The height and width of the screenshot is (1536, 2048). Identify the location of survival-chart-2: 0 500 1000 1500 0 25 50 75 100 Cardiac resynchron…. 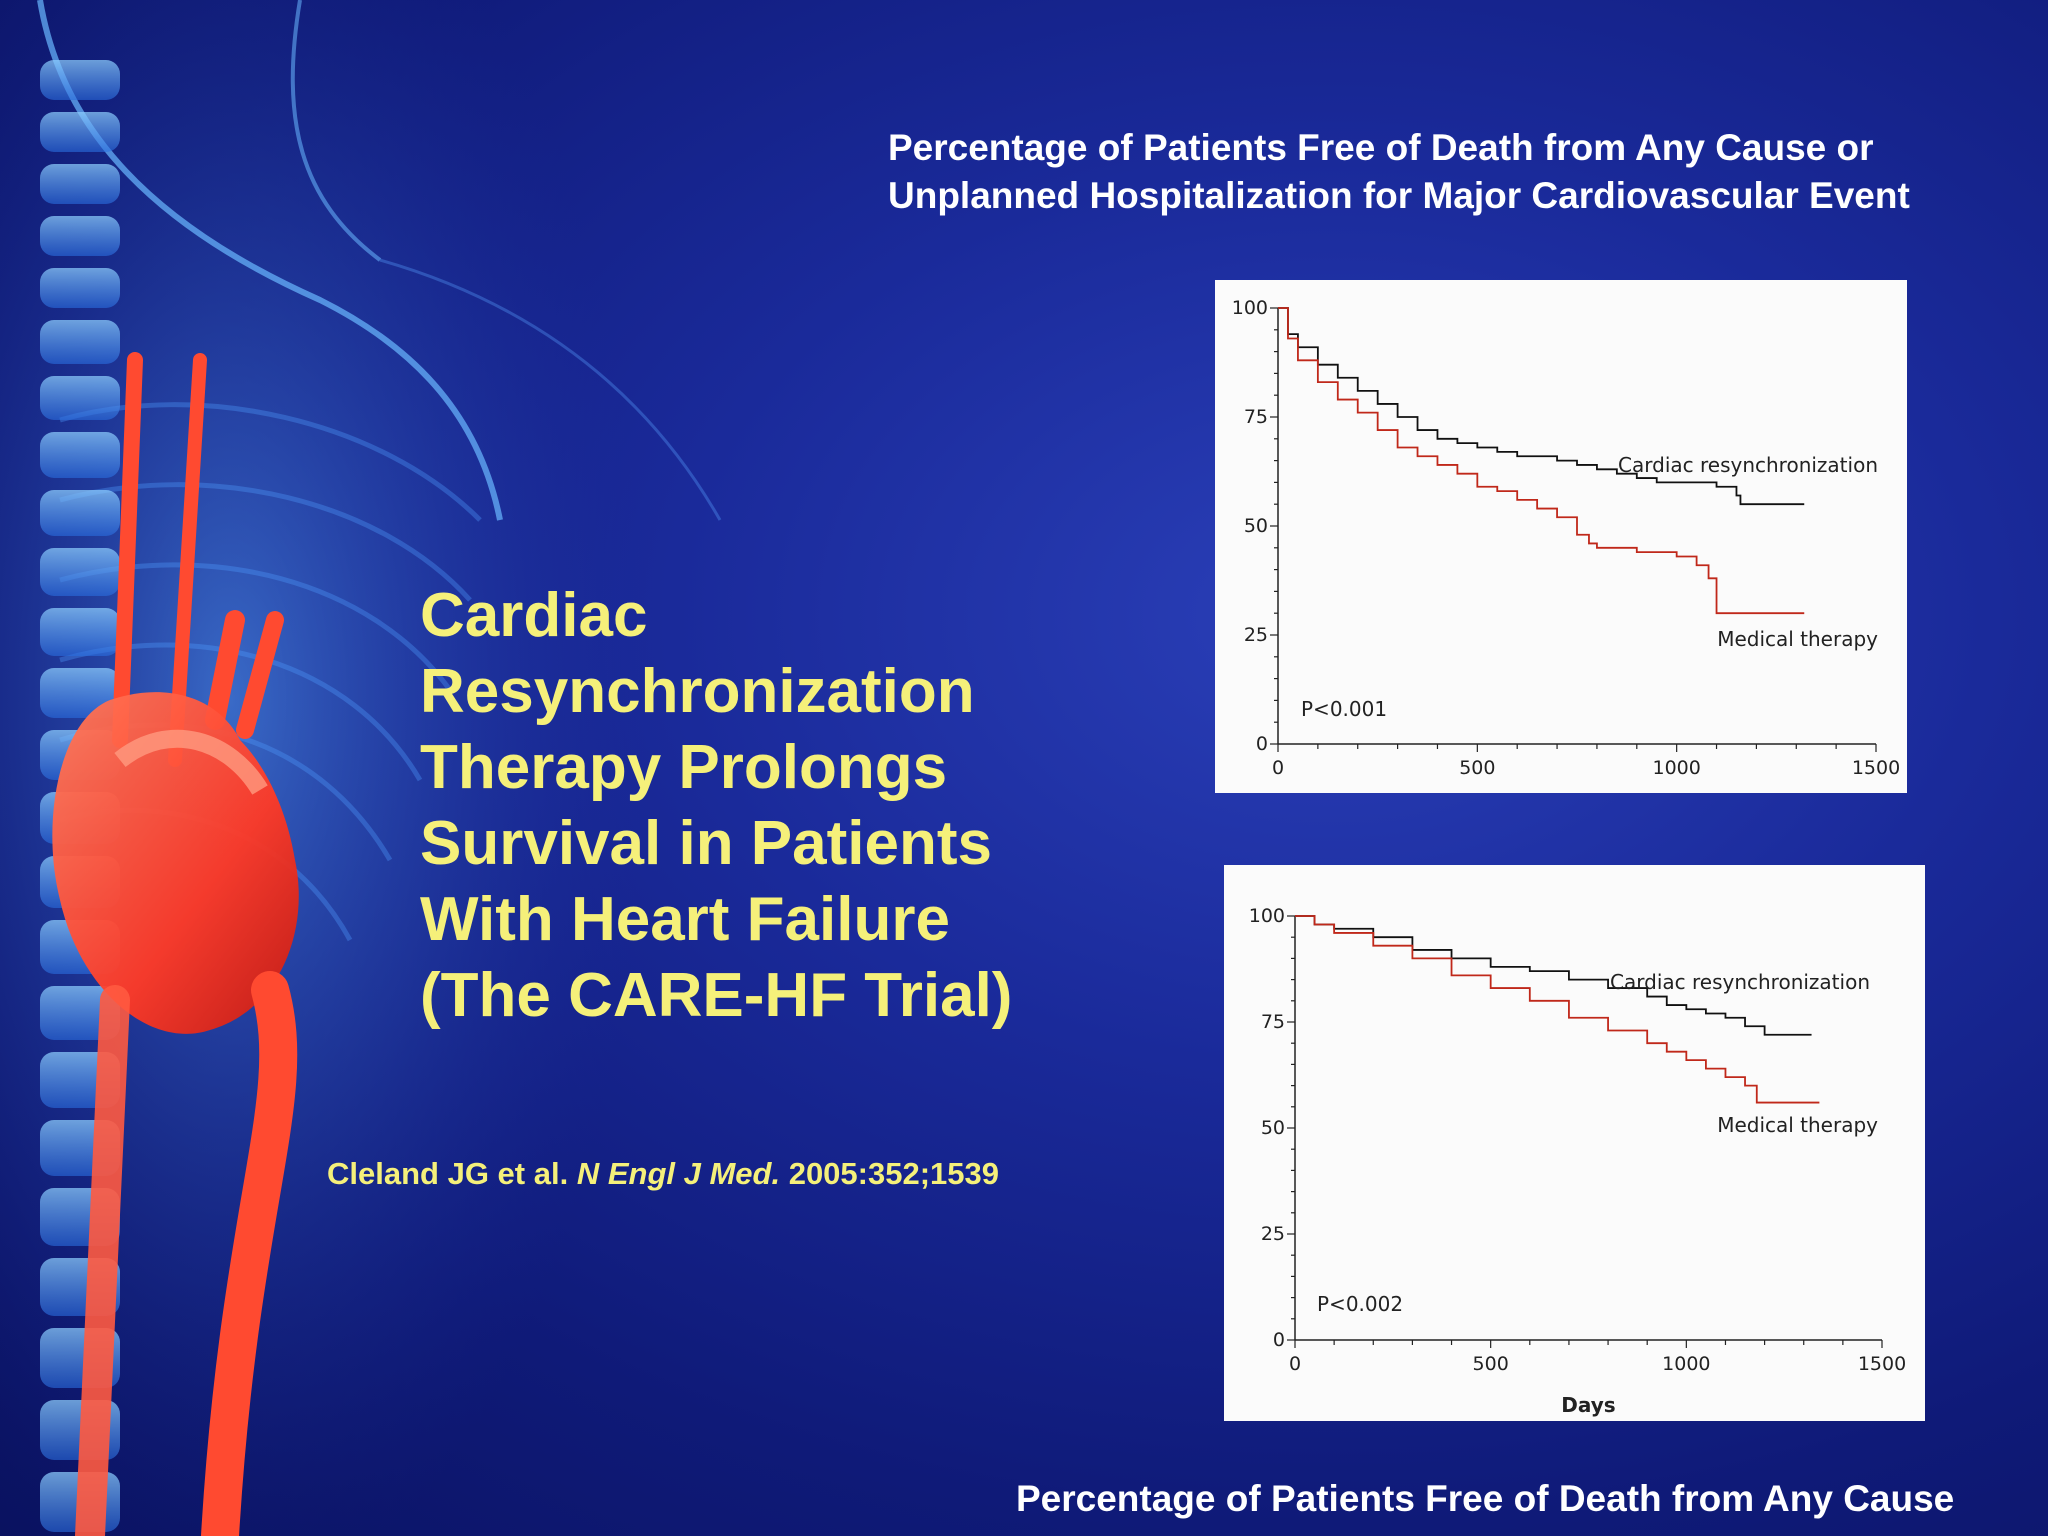
(1577, 1161).